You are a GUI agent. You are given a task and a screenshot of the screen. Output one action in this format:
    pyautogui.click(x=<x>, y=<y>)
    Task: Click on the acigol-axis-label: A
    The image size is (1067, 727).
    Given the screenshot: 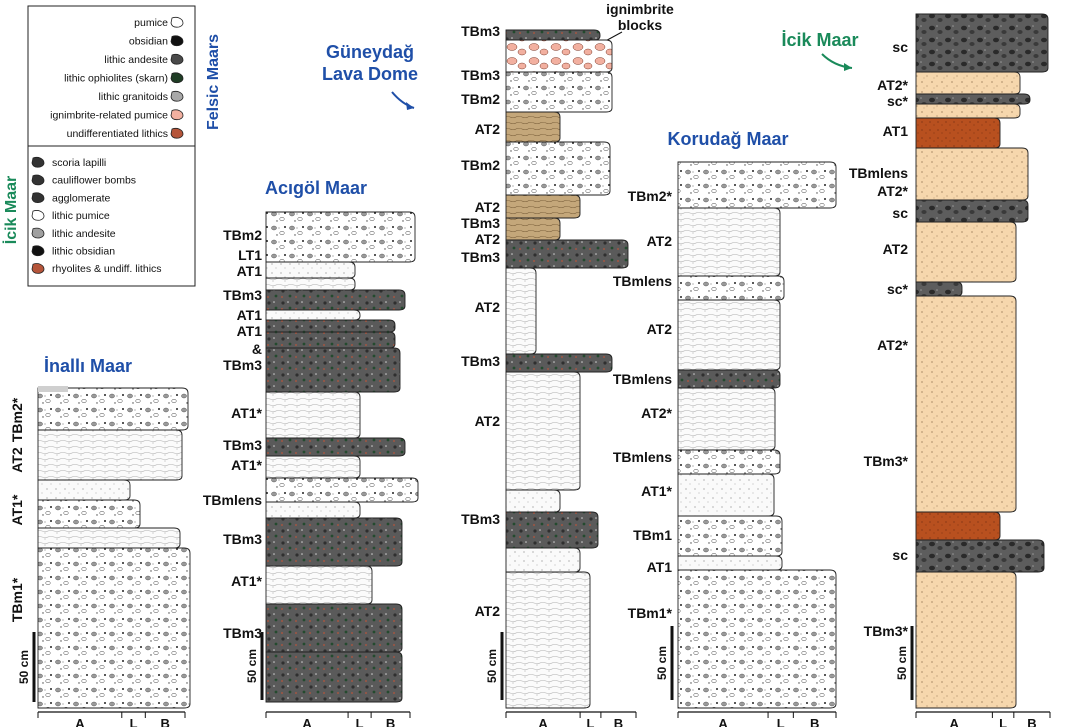 What is the action you would take?
    pyautogui.click(x=307, y=721)
    